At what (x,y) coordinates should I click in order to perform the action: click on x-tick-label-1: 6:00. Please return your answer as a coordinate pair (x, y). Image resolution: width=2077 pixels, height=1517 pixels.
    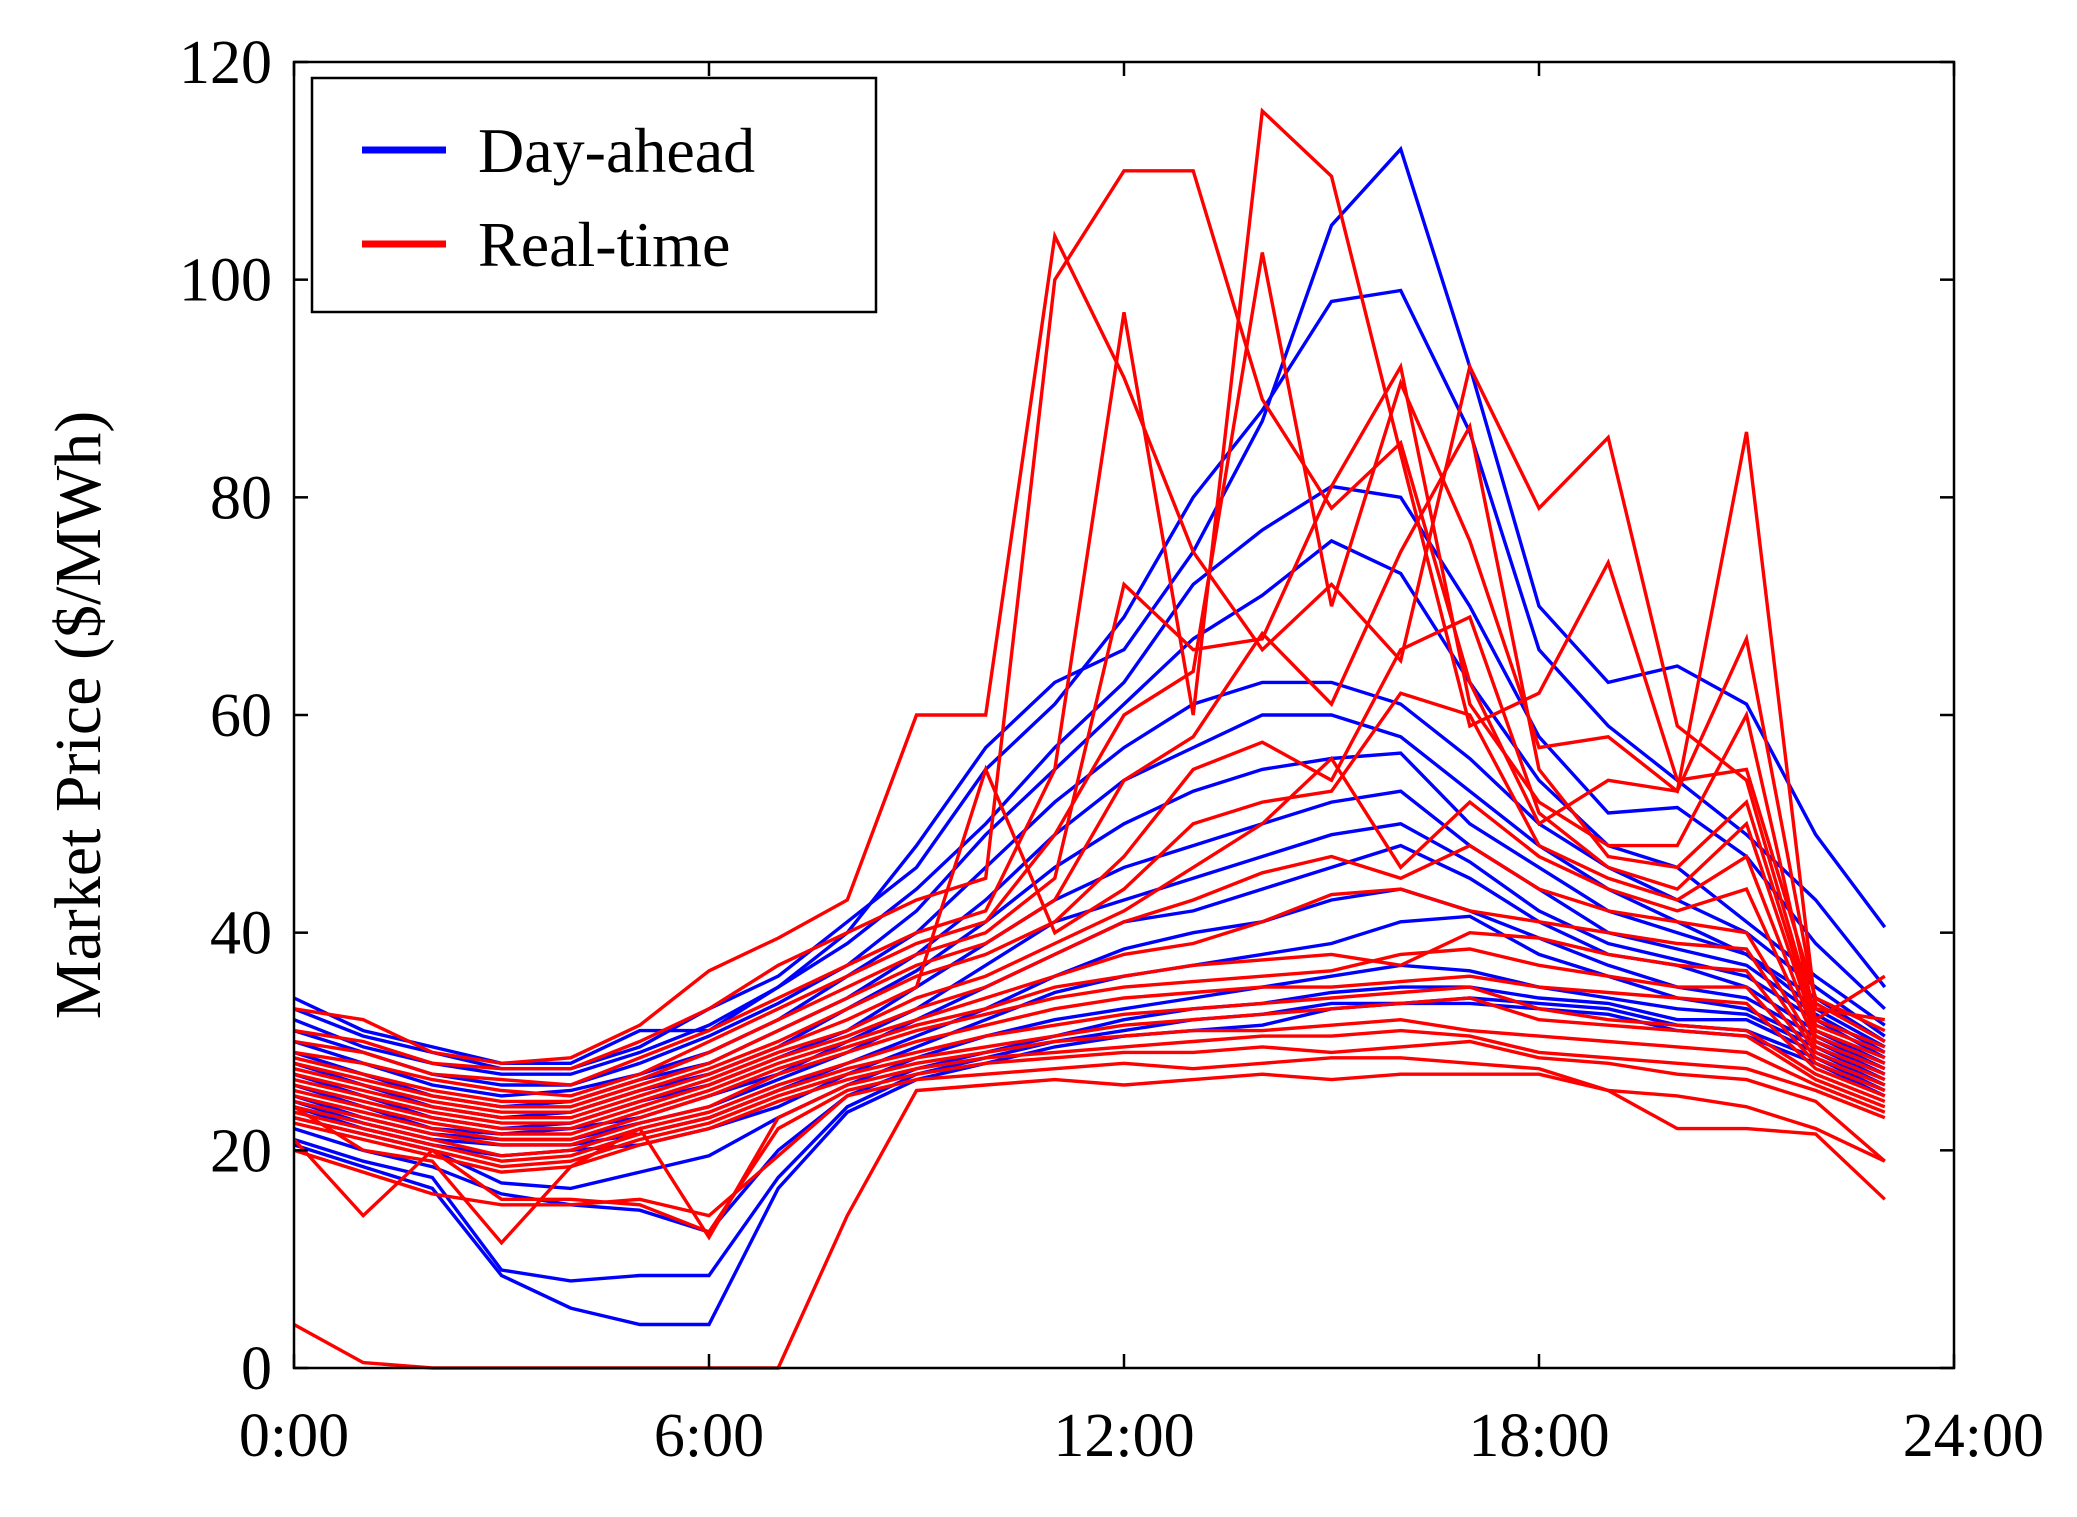
    Looking at the image, I should click on (709, 1436).